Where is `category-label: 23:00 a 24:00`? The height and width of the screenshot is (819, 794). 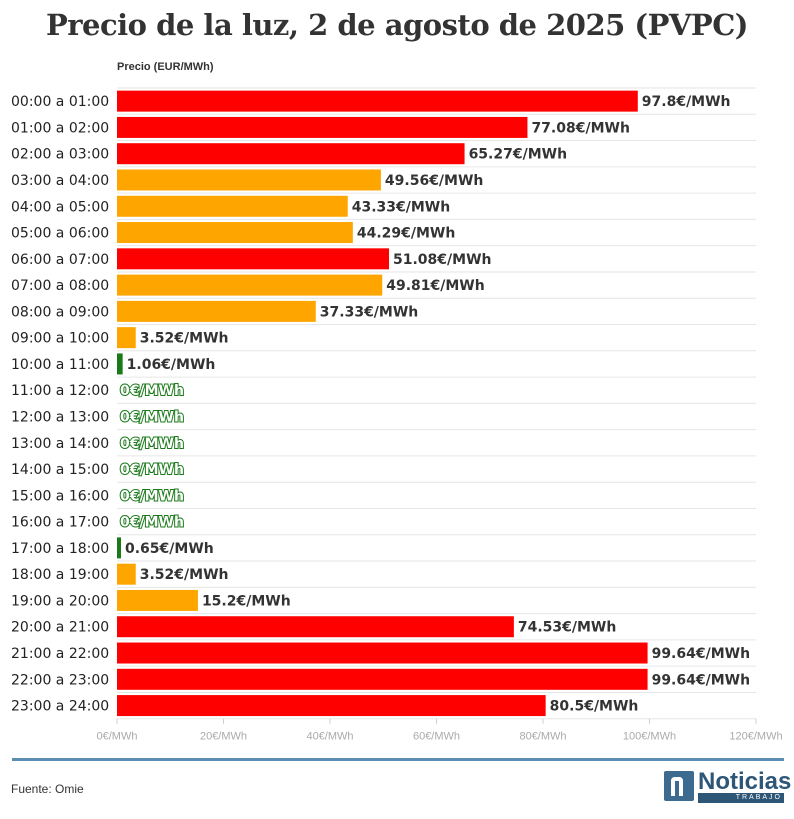 category-label: 23:00 a 24:00 is located at coordinates (60, 707).